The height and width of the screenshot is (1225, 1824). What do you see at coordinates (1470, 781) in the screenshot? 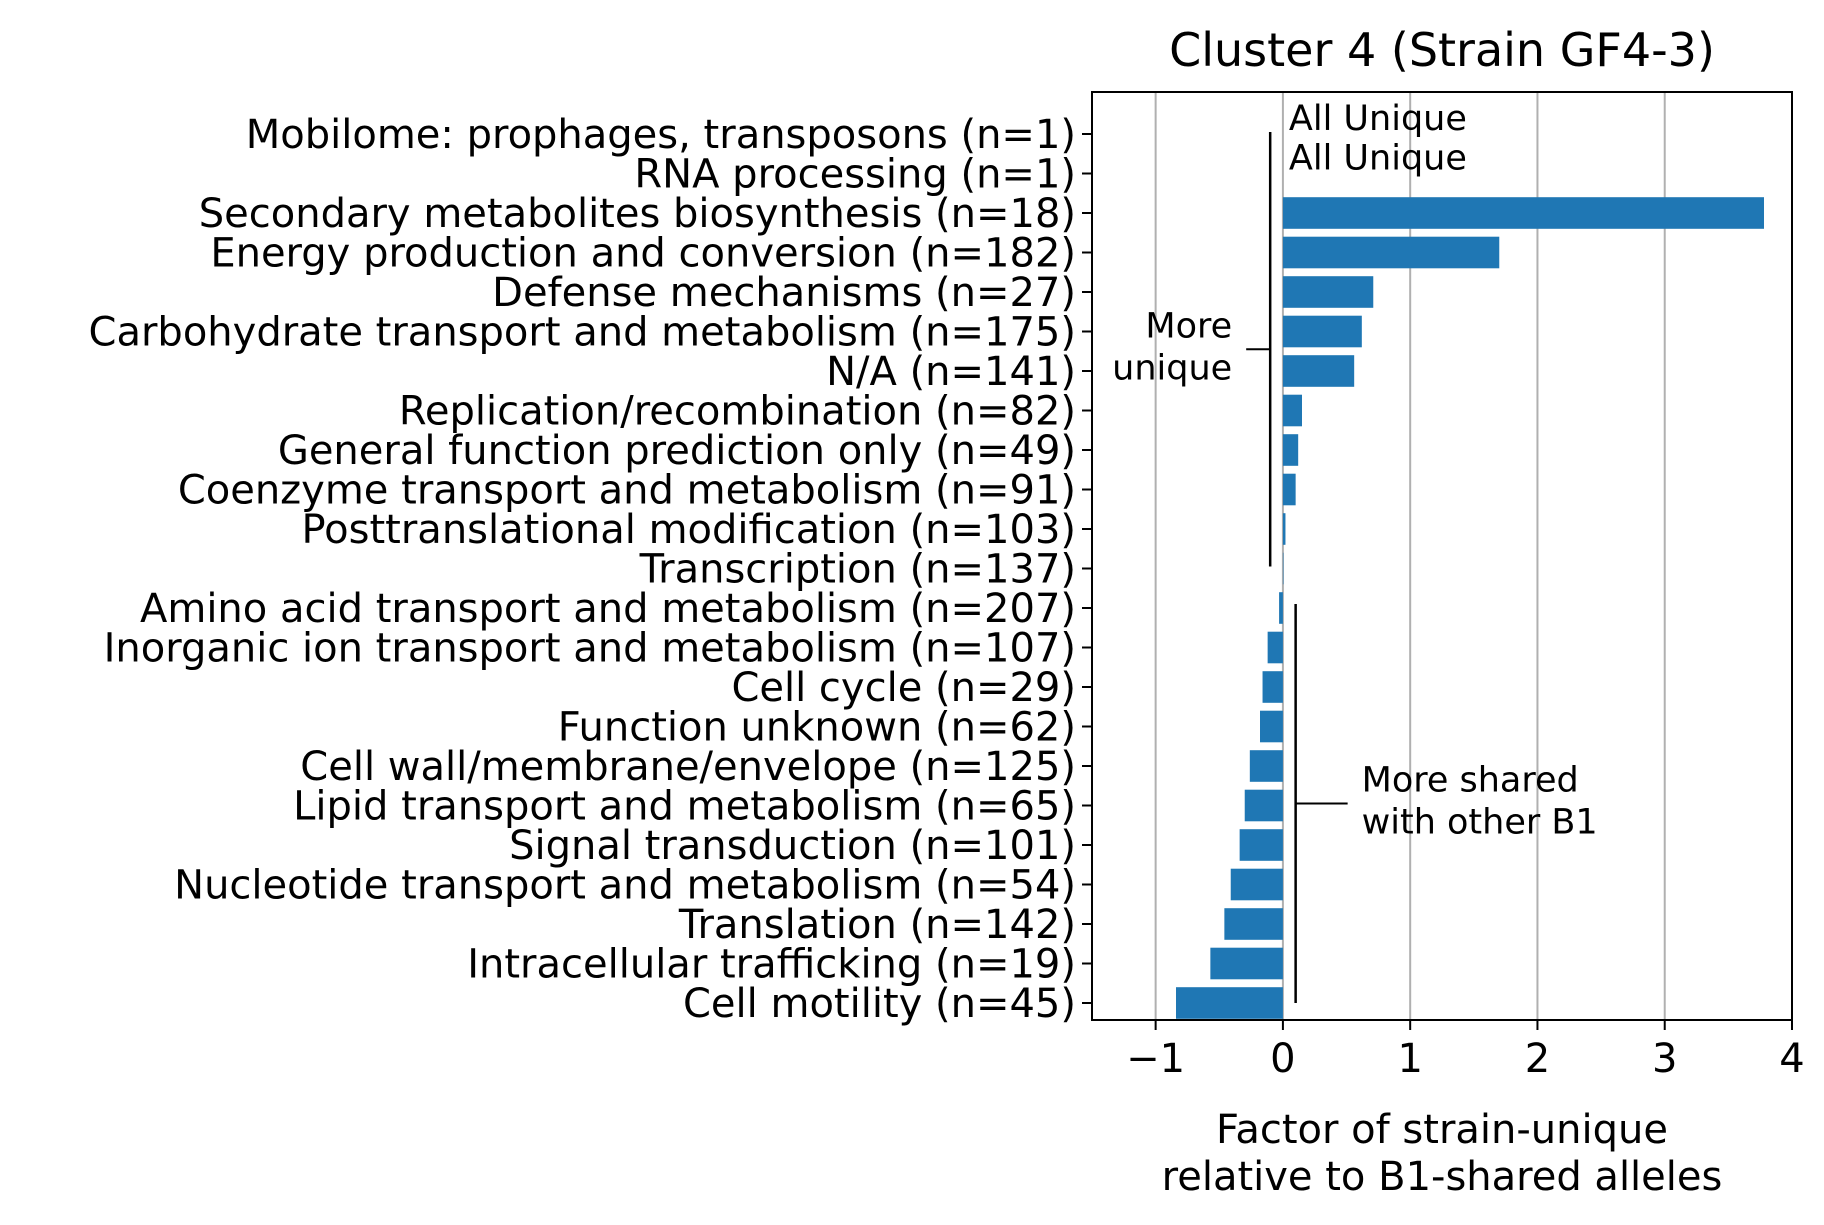
I see `more-shared-label: More shared` at bounding box center [1470, 781].